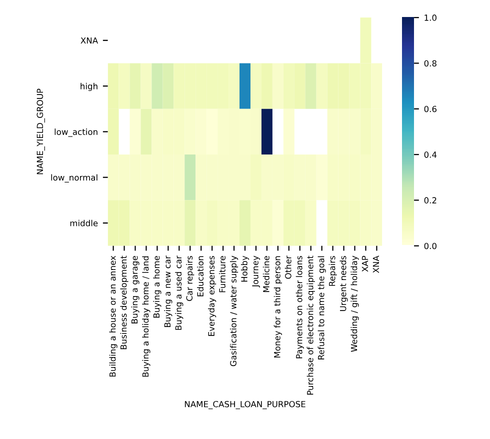  Describe the element at coordinates (146, 316) in the screenshot. I see `x-tick-label: Buying a holiday home / land` at that location.